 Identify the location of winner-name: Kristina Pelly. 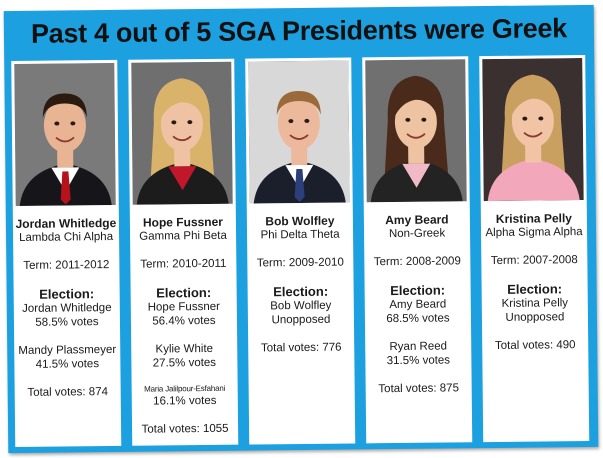
(535, 303).